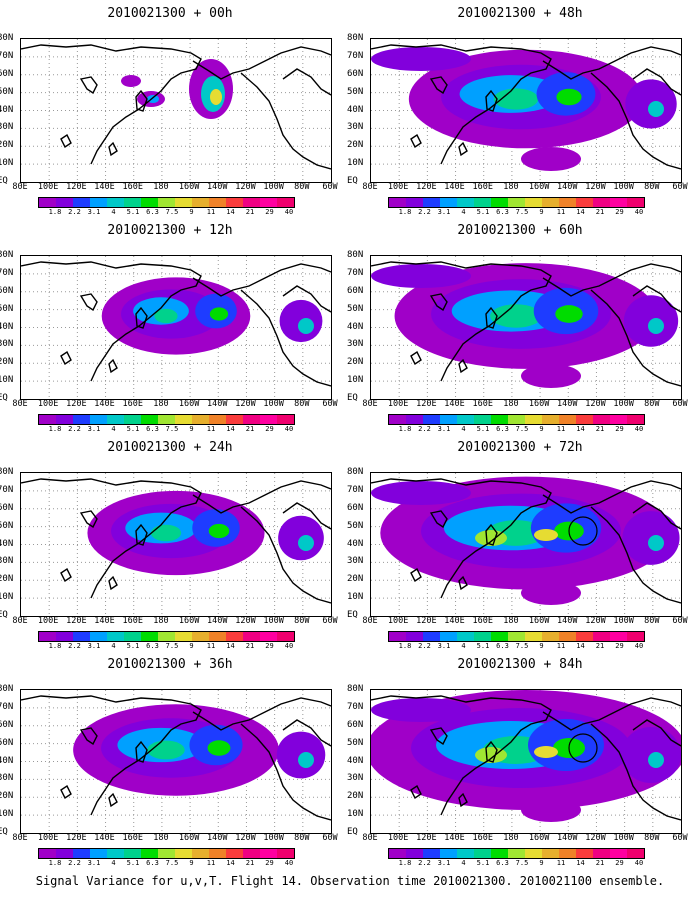 The width and height of the screenshot is (700, 900). Describe the element at coordinates (302, 838) in the screenshot. I see `lon-tick-label: 80W` at that location.